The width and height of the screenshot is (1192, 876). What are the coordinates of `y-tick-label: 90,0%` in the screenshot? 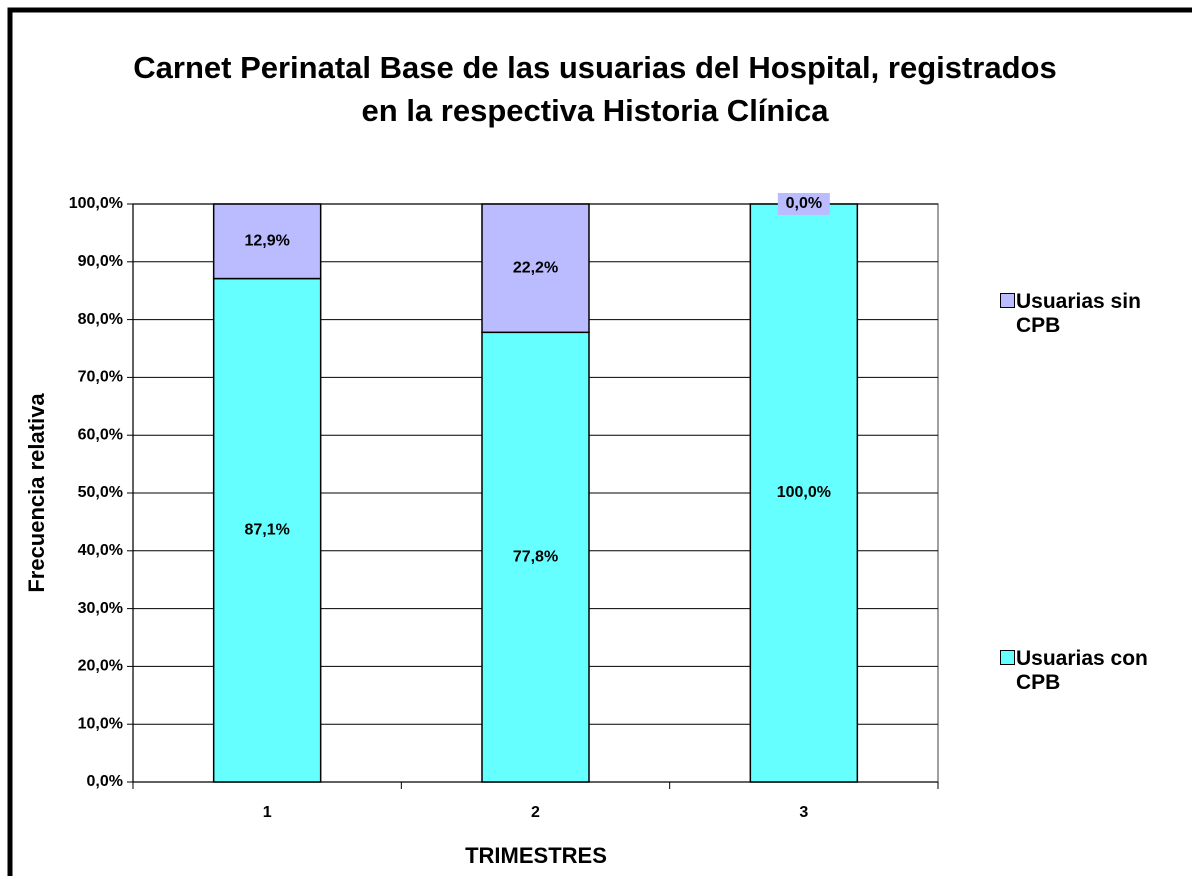 It's located at (100, 261).